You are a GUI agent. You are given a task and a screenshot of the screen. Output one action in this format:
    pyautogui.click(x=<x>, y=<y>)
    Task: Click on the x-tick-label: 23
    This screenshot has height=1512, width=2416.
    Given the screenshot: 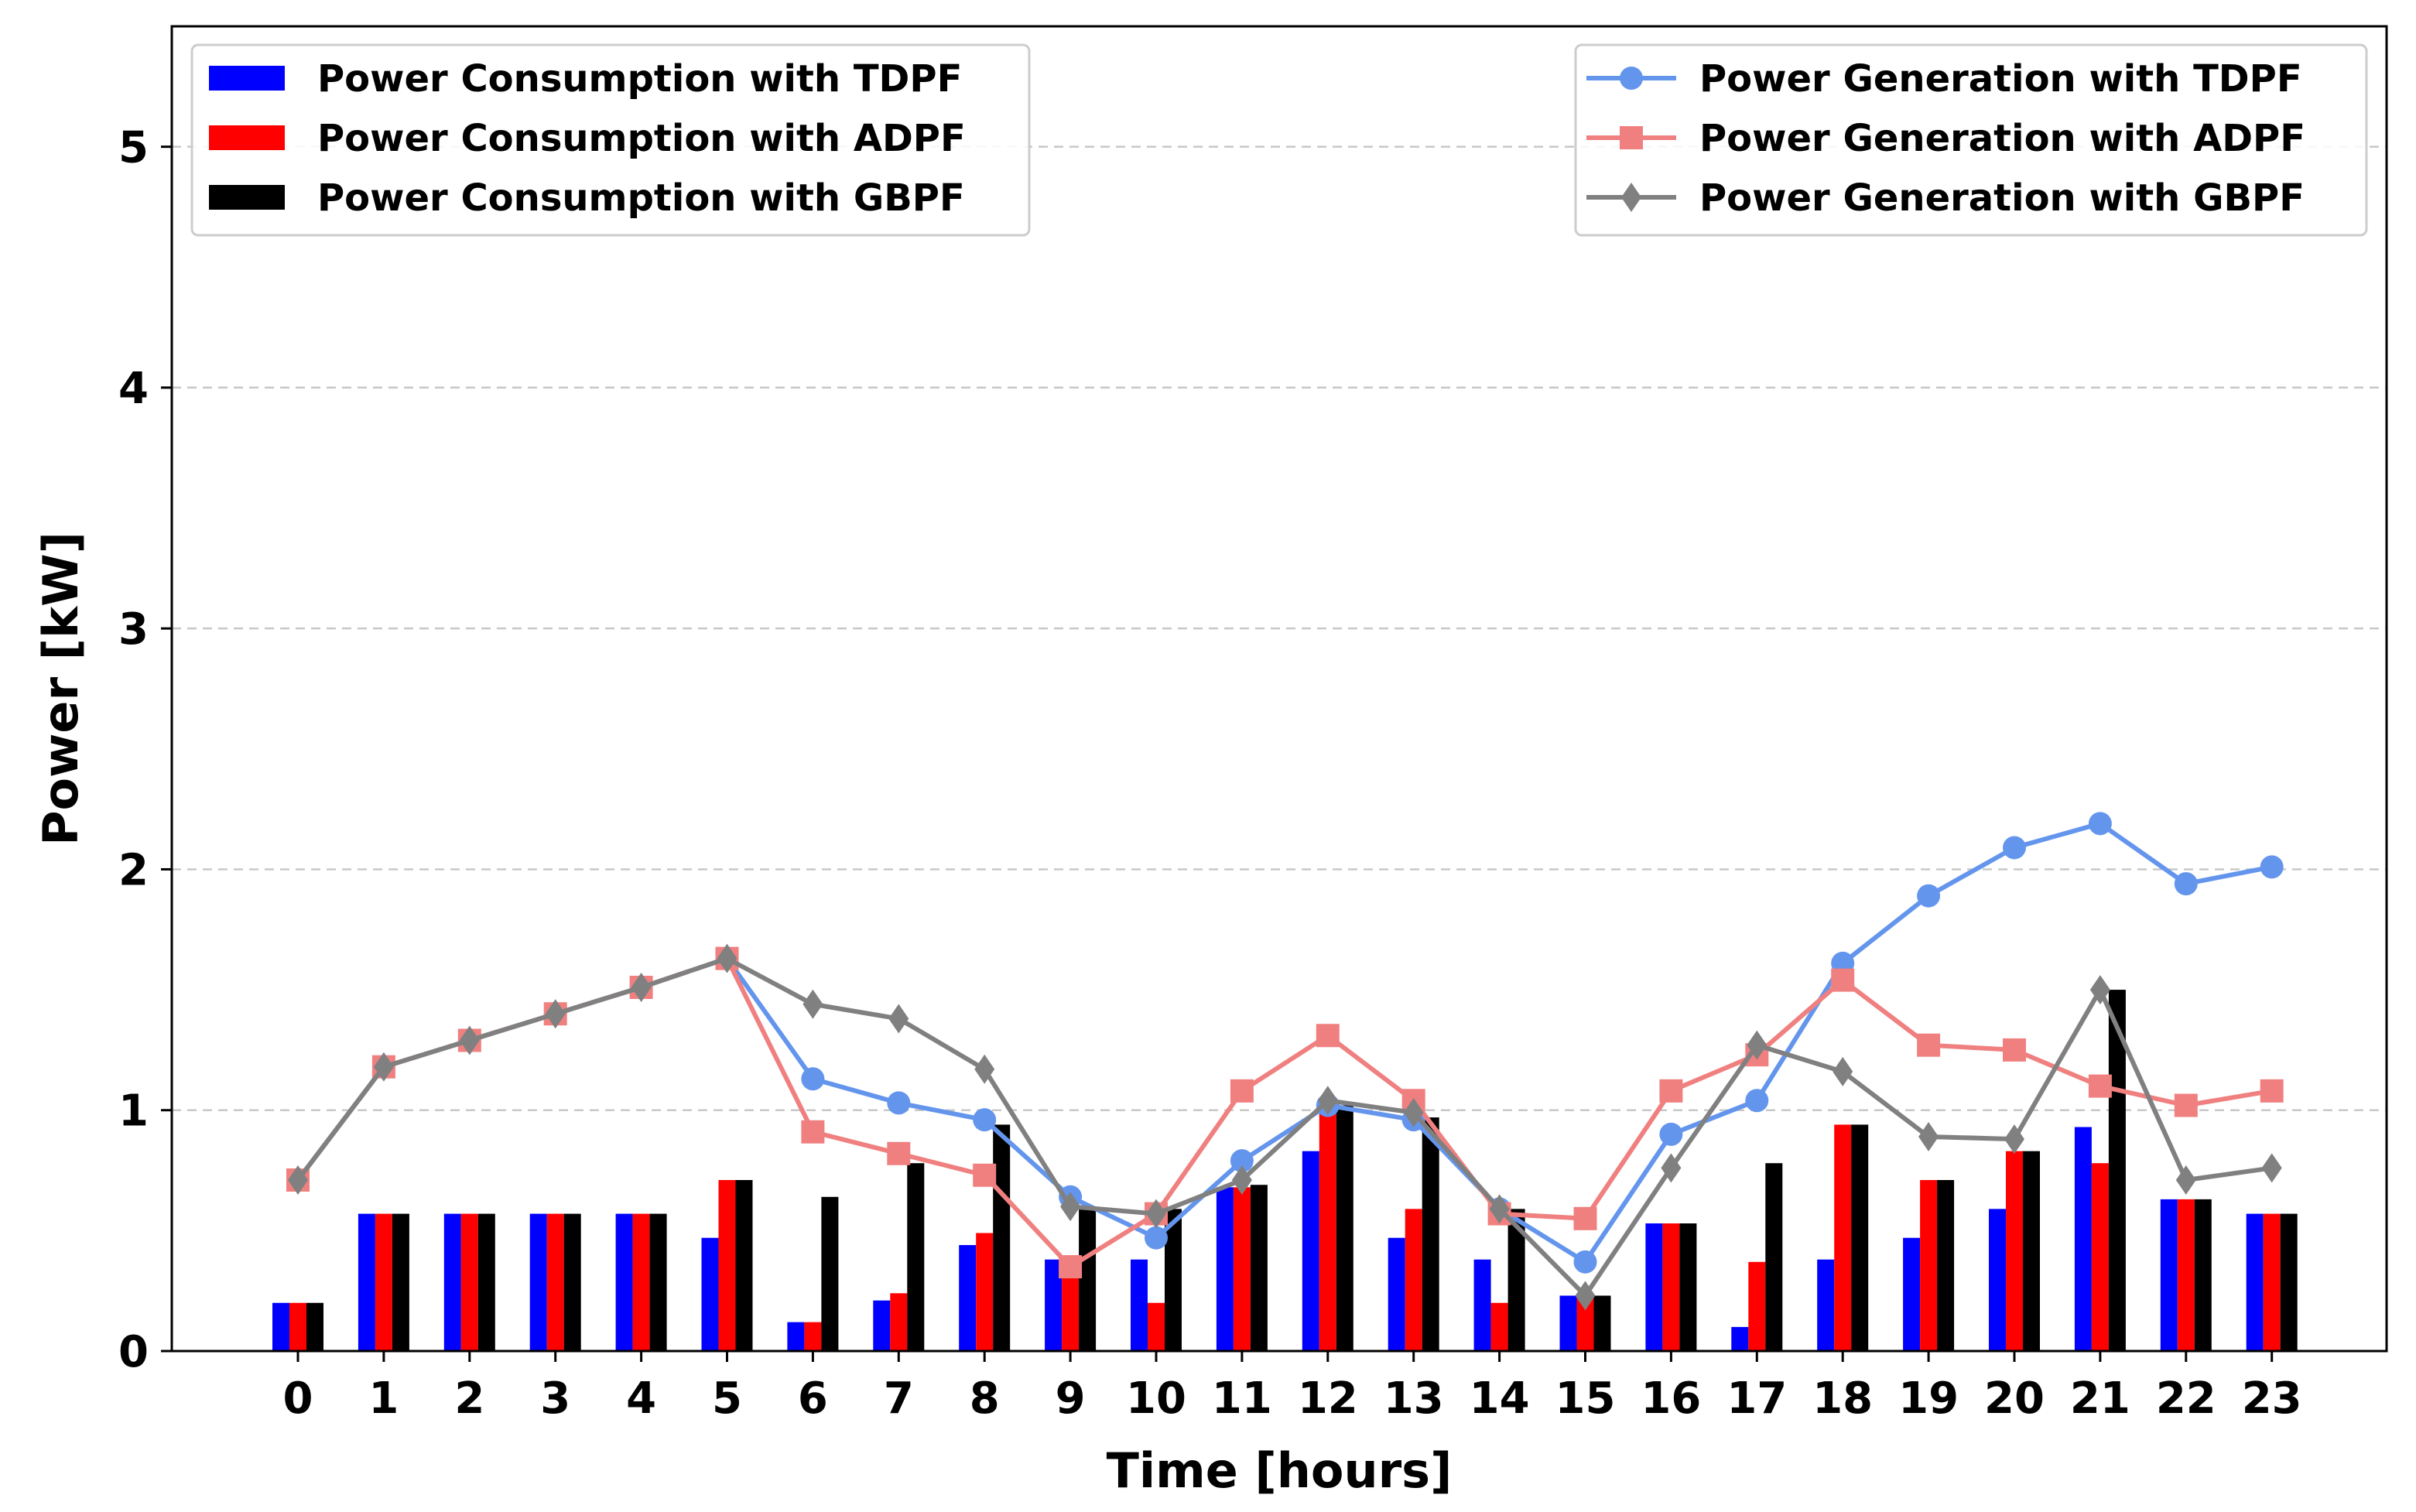 What is the action you would take?
    pyautogui.click(x=2272, y=1399)
    